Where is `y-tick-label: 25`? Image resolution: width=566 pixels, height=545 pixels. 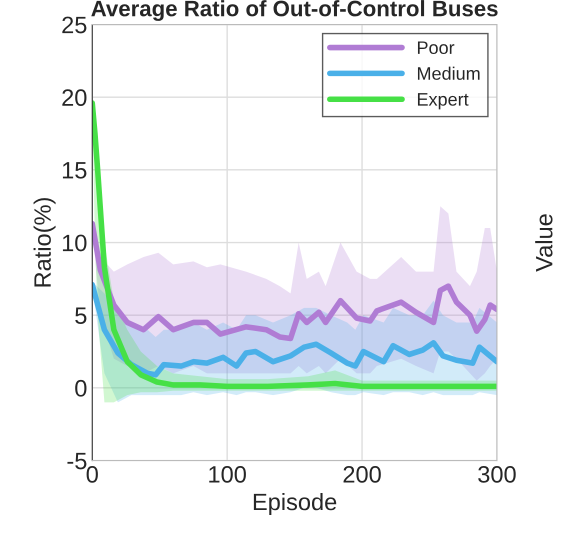 y-tick-label: 25 is located at coordinates (74, 25).